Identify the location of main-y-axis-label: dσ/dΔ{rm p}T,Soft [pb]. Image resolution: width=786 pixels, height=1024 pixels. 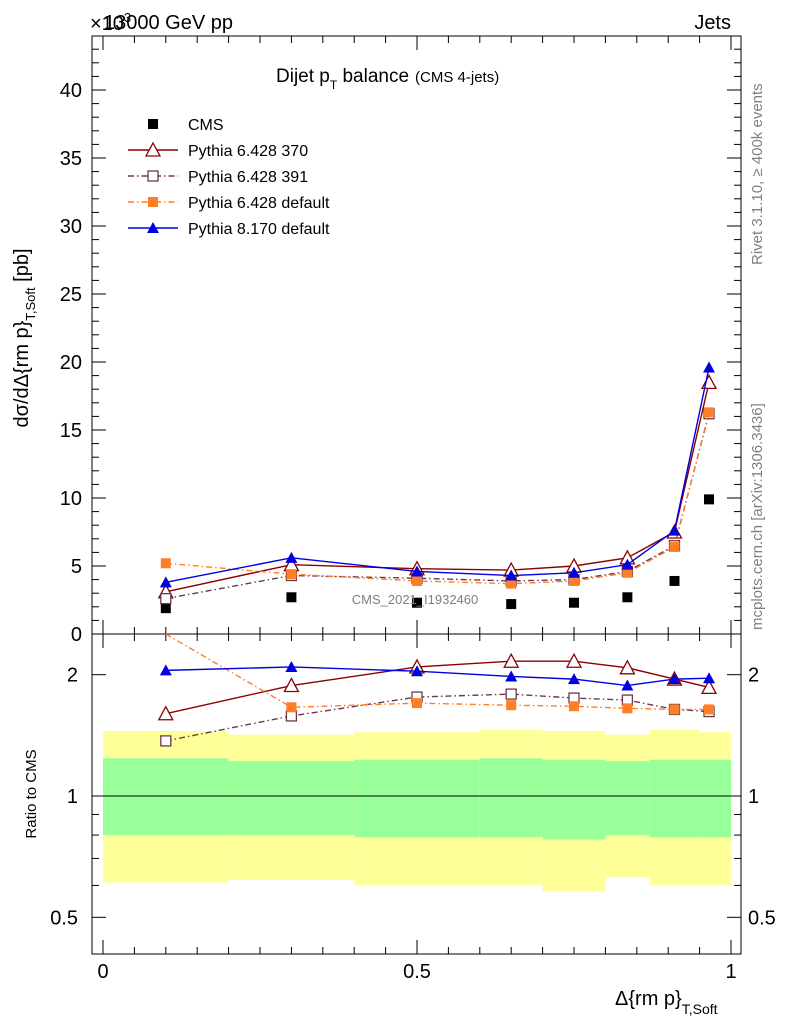
(24, 337).